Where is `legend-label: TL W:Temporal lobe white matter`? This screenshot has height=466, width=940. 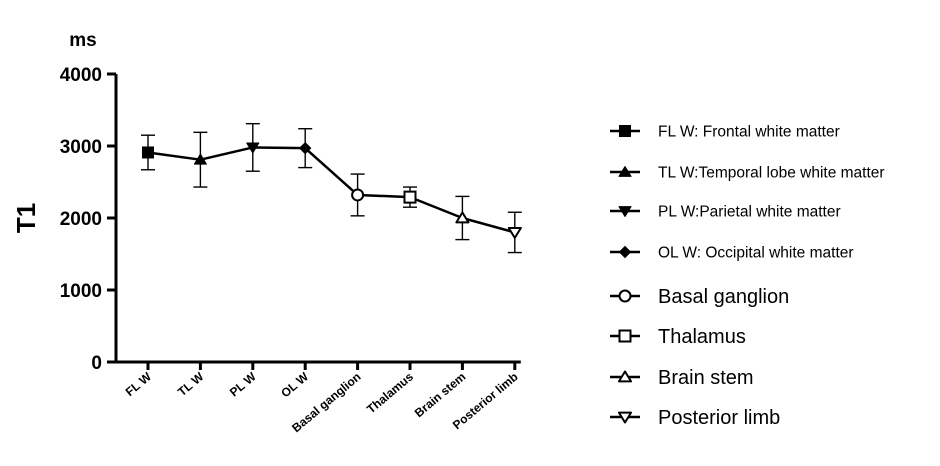 legend-label: TL W:Temporal lobe white matter is located at coordinates (771, 173).